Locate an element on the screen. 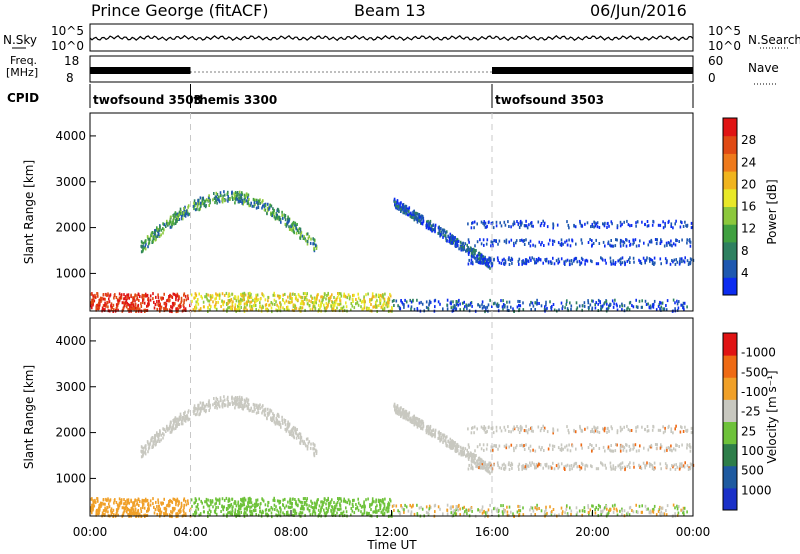 Image resolution: width=800 pixels, height=554 pixels. freq-tick-bottom: 8 is located at coordinates (70, 78).